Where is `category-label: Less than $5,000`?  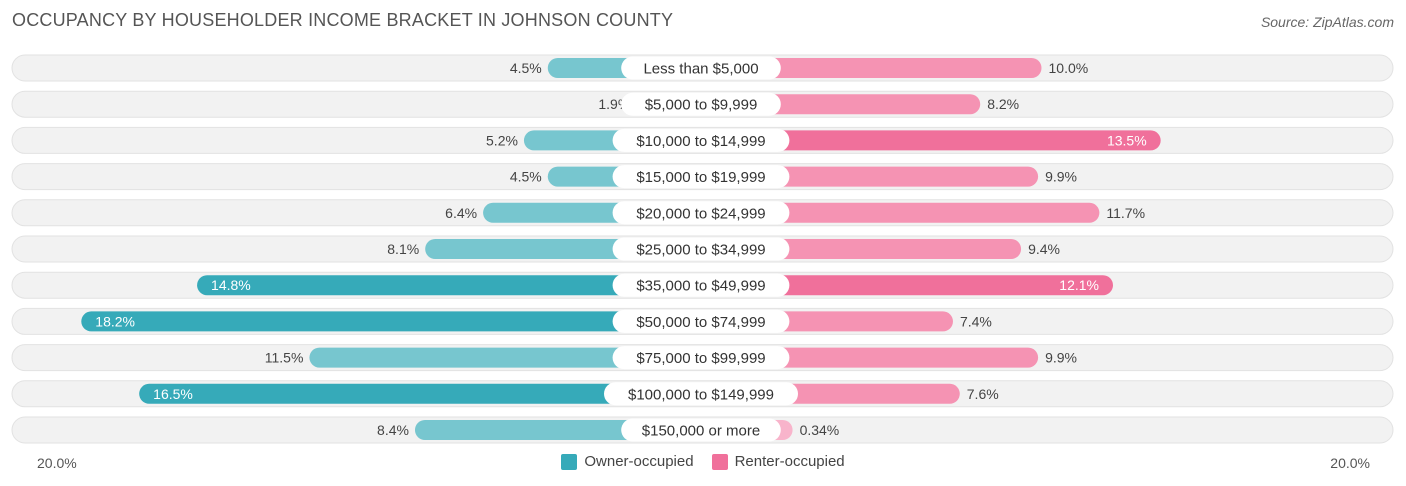 category-label: Less than $5,000 is located at coordinates (700, 69).